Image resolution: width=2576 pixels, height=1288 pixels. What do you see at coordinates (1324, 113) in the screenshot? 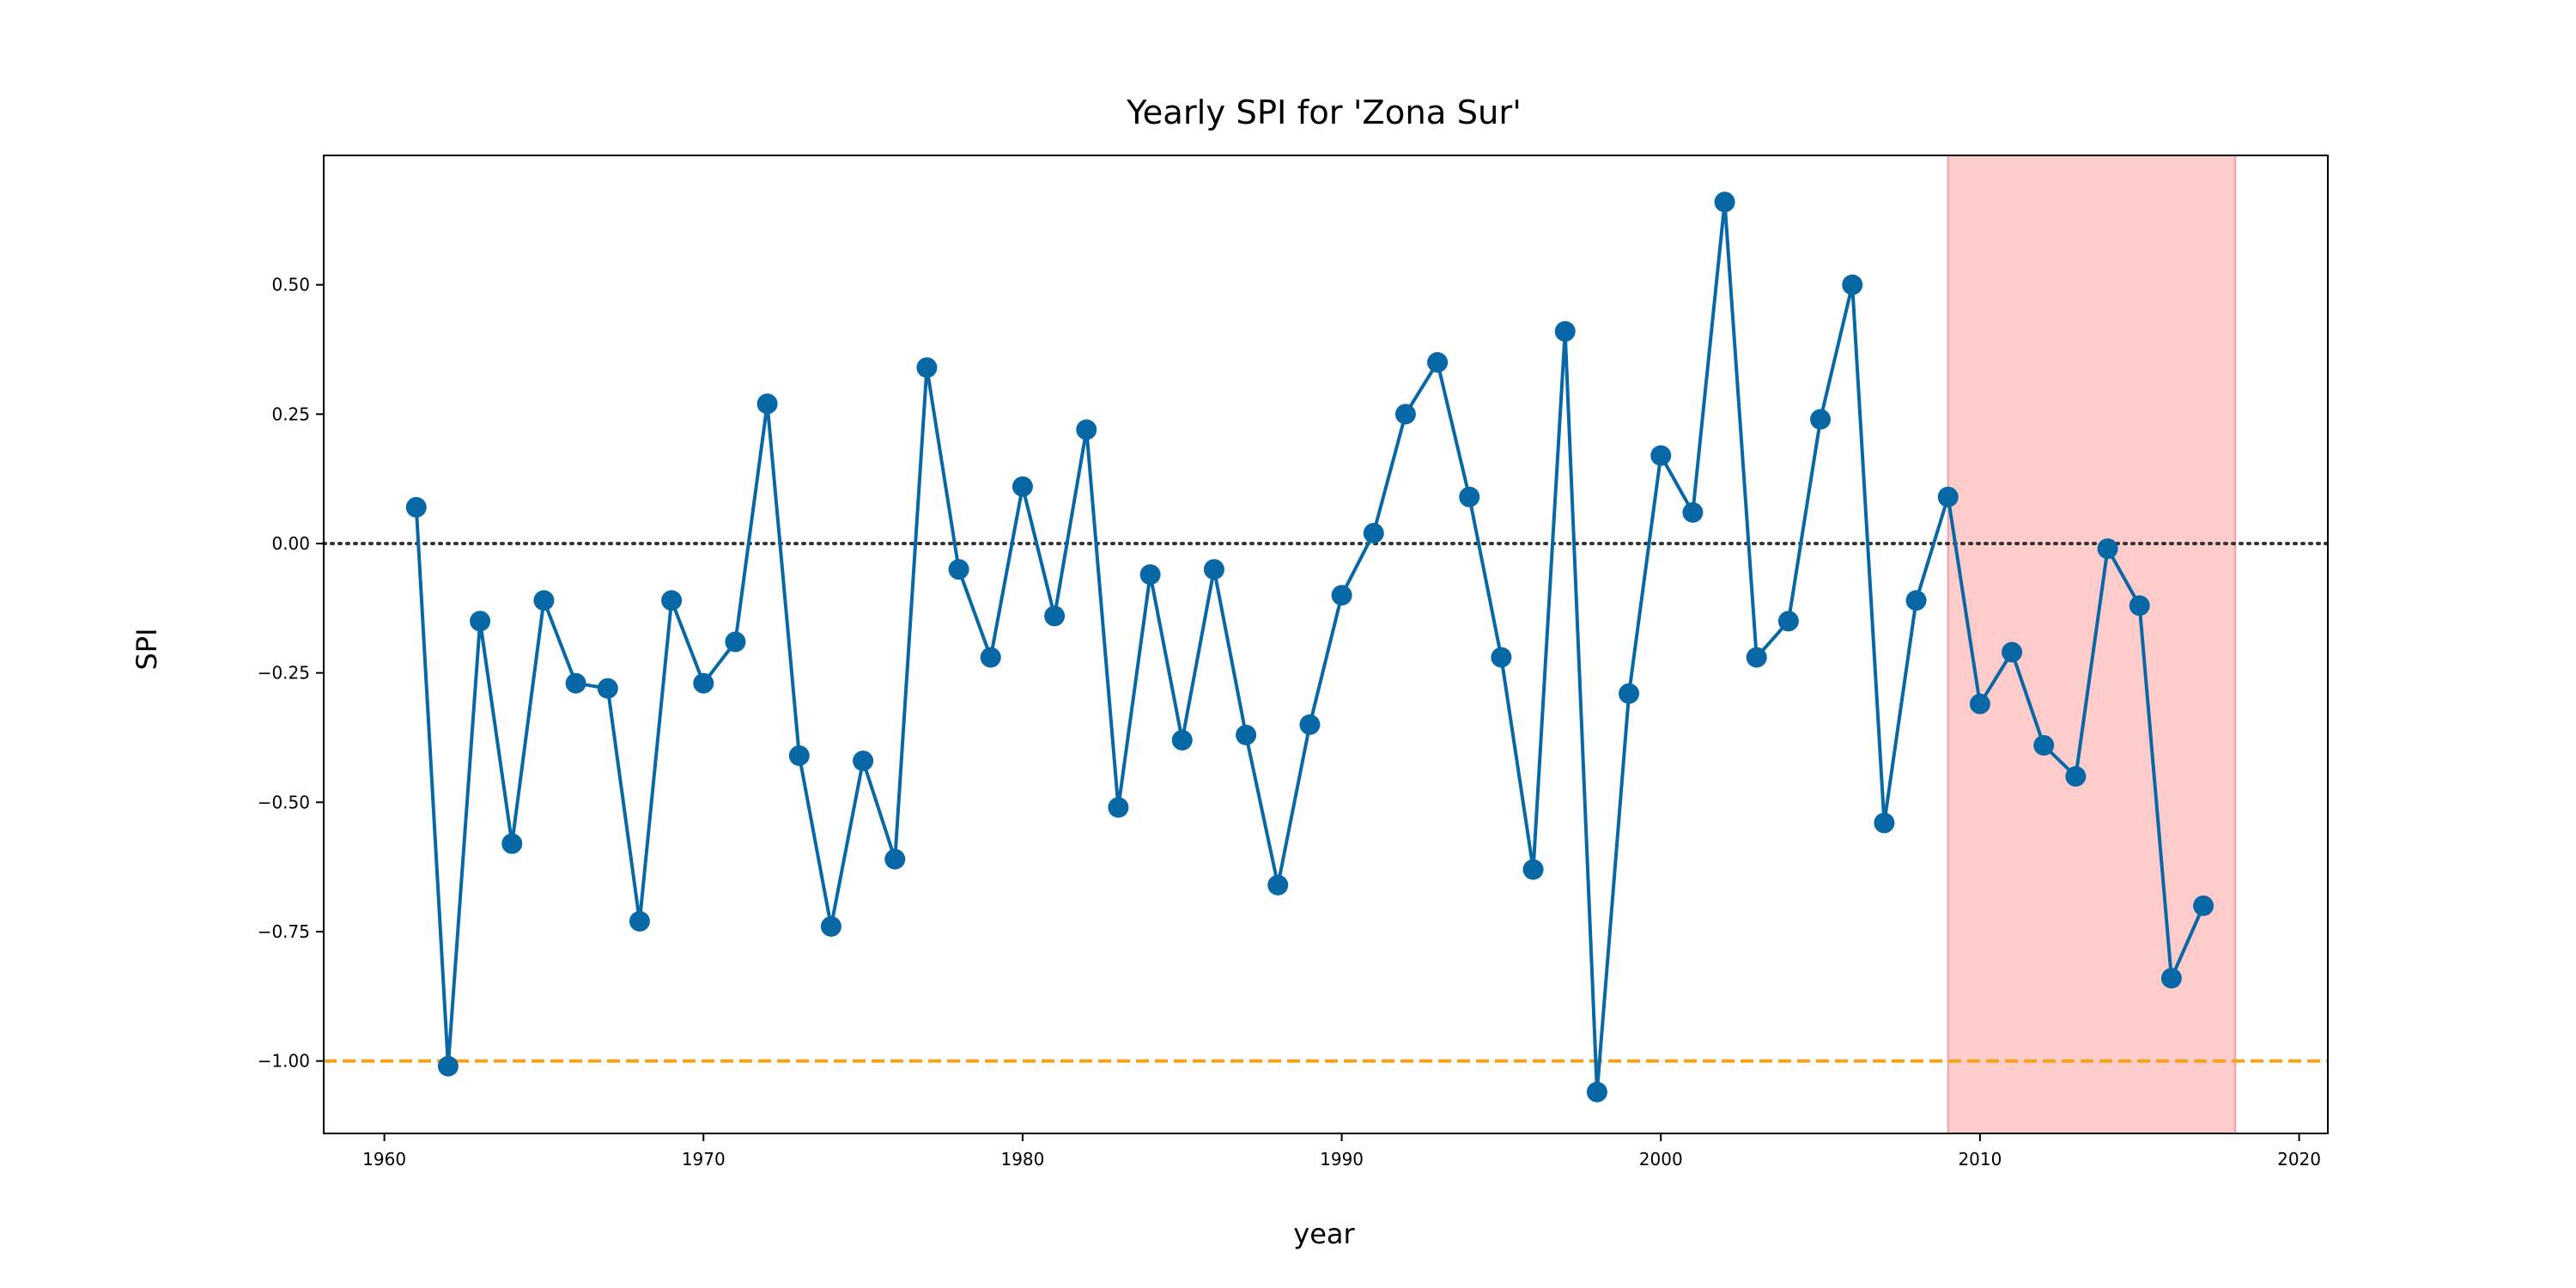
I see `chart-title: Yearly SPI for 'Zona Sur'` at bounding box center [1324, 113].